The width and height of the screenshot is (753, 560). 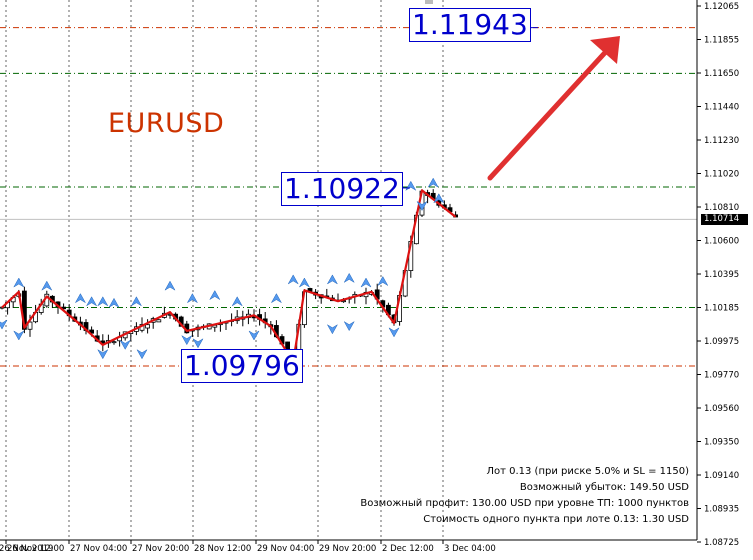 What do you see at coordinates (222, 549) in the screenshot?
I see `time-tick-label: 28 Nov 12:00` at bounding box center [222, 549].